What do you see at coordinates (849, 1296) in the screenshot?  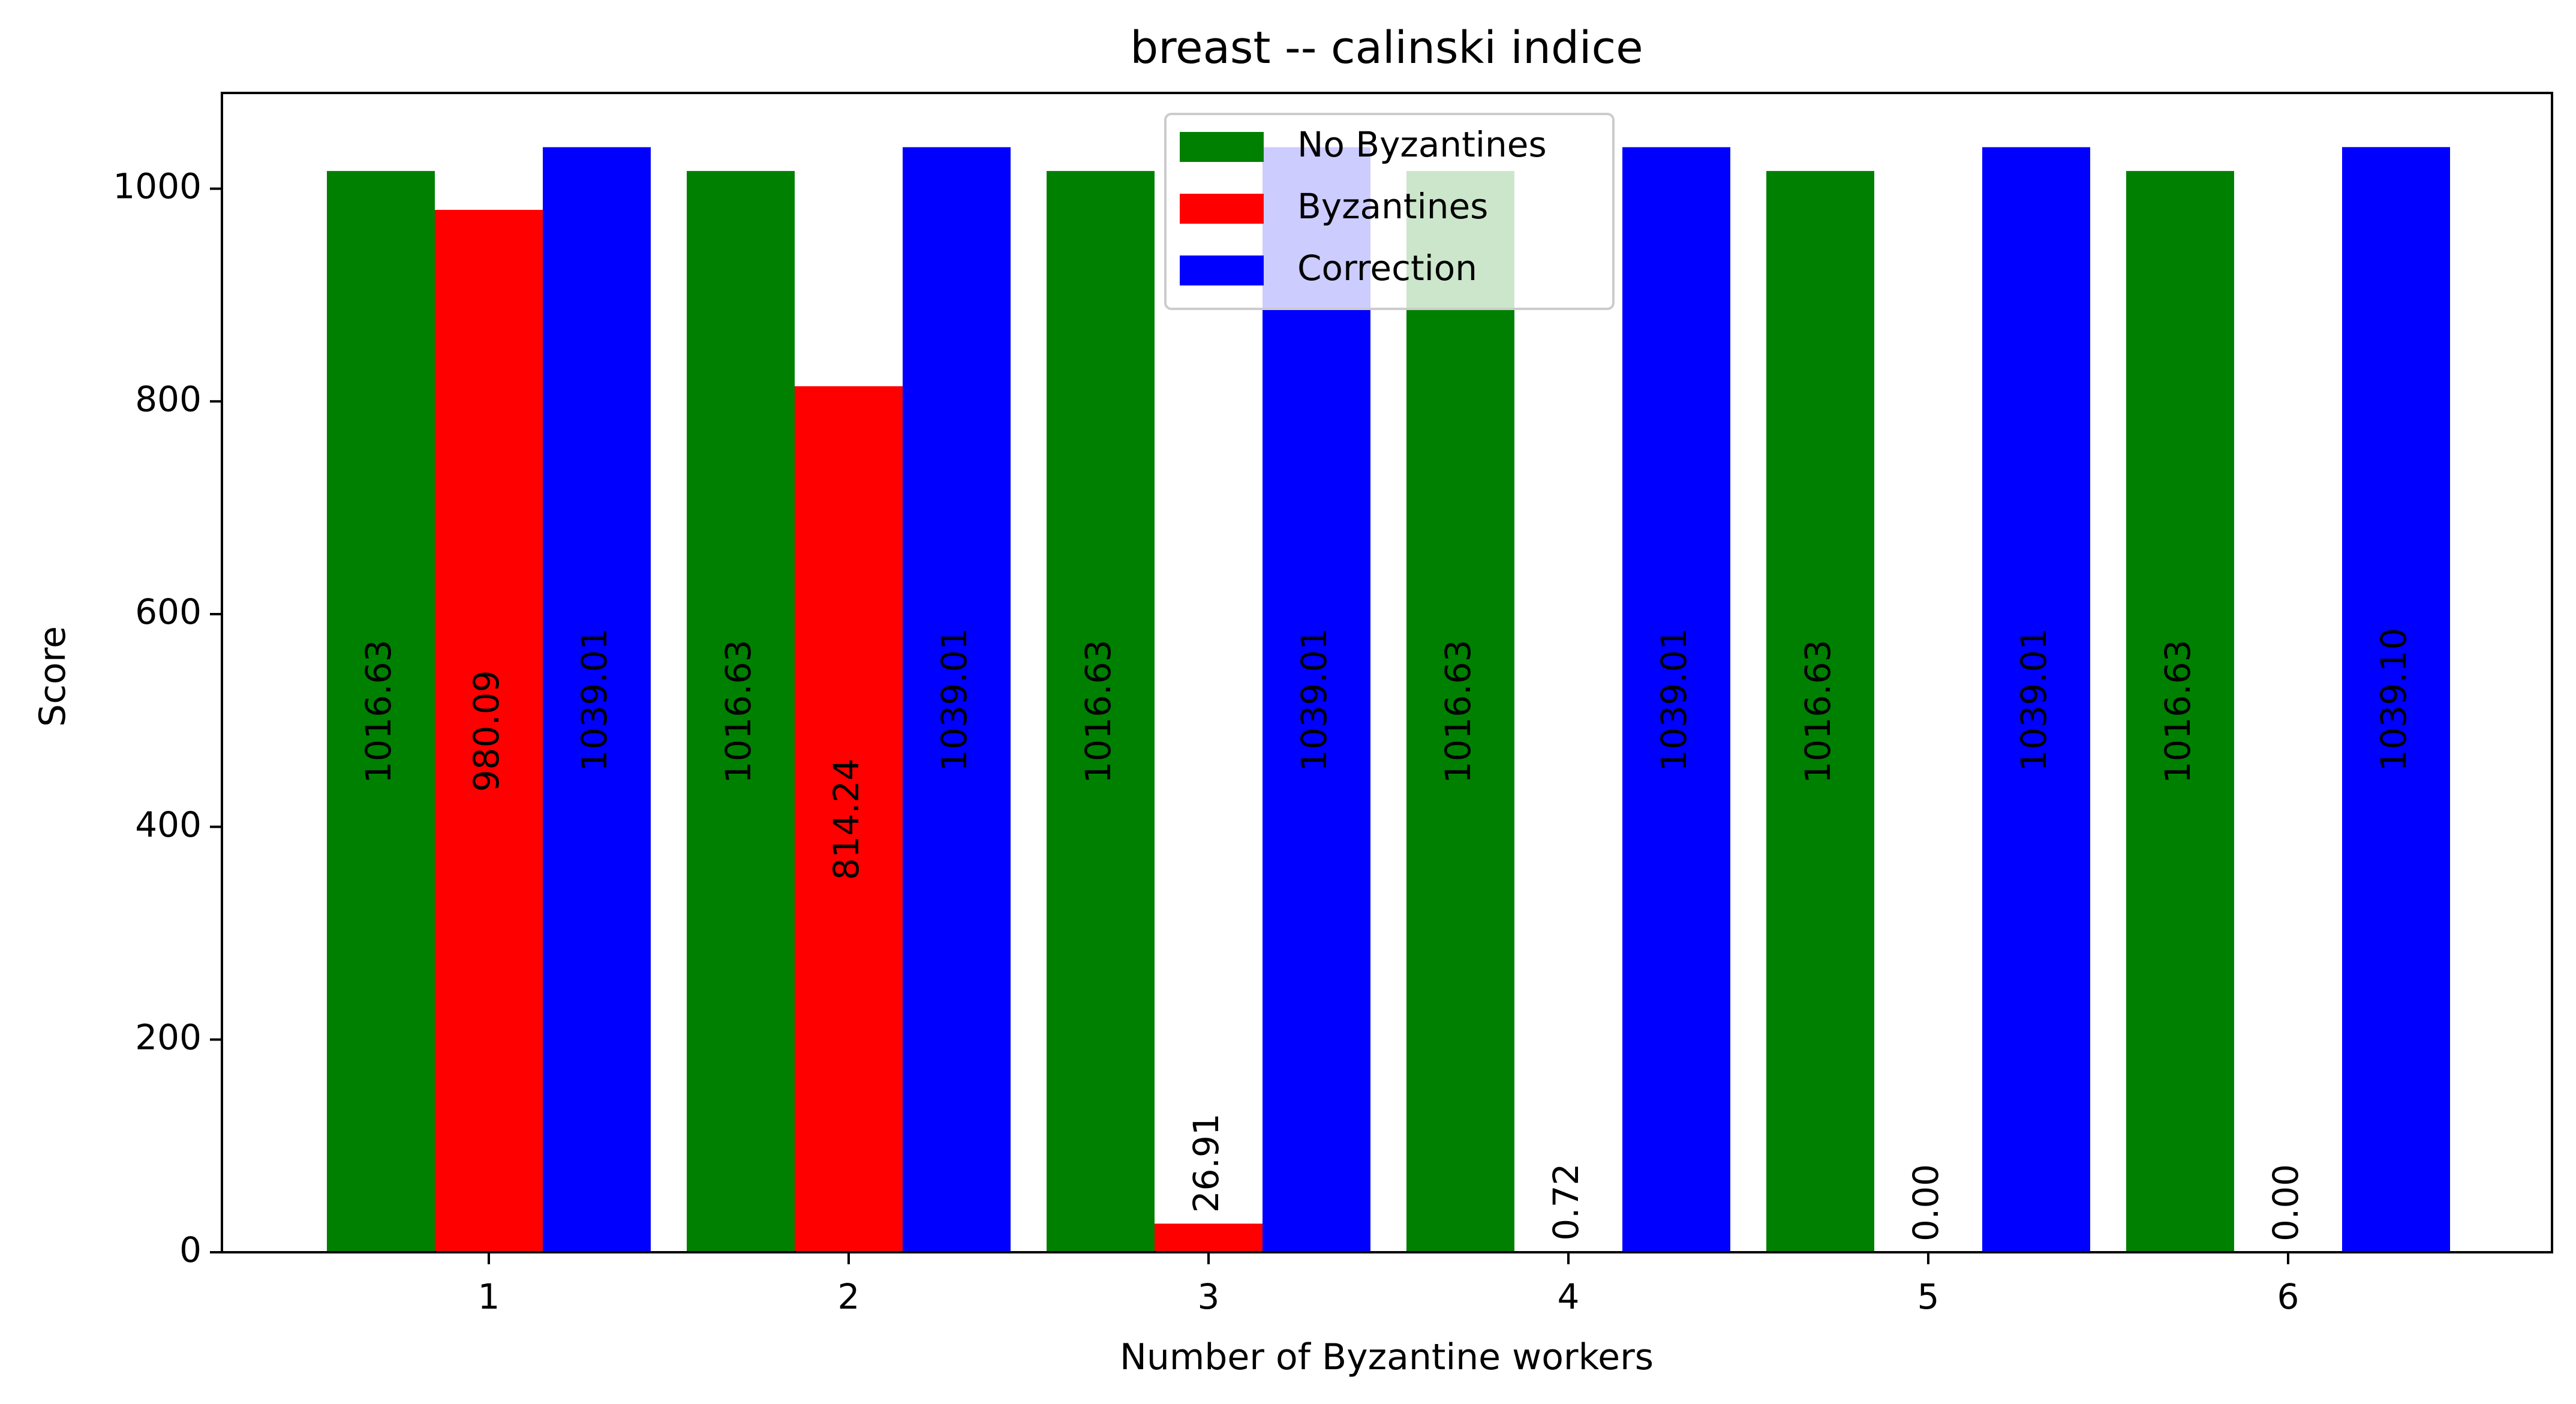 I see `x-tick-label: 2` at bounding box center [849, 1296].